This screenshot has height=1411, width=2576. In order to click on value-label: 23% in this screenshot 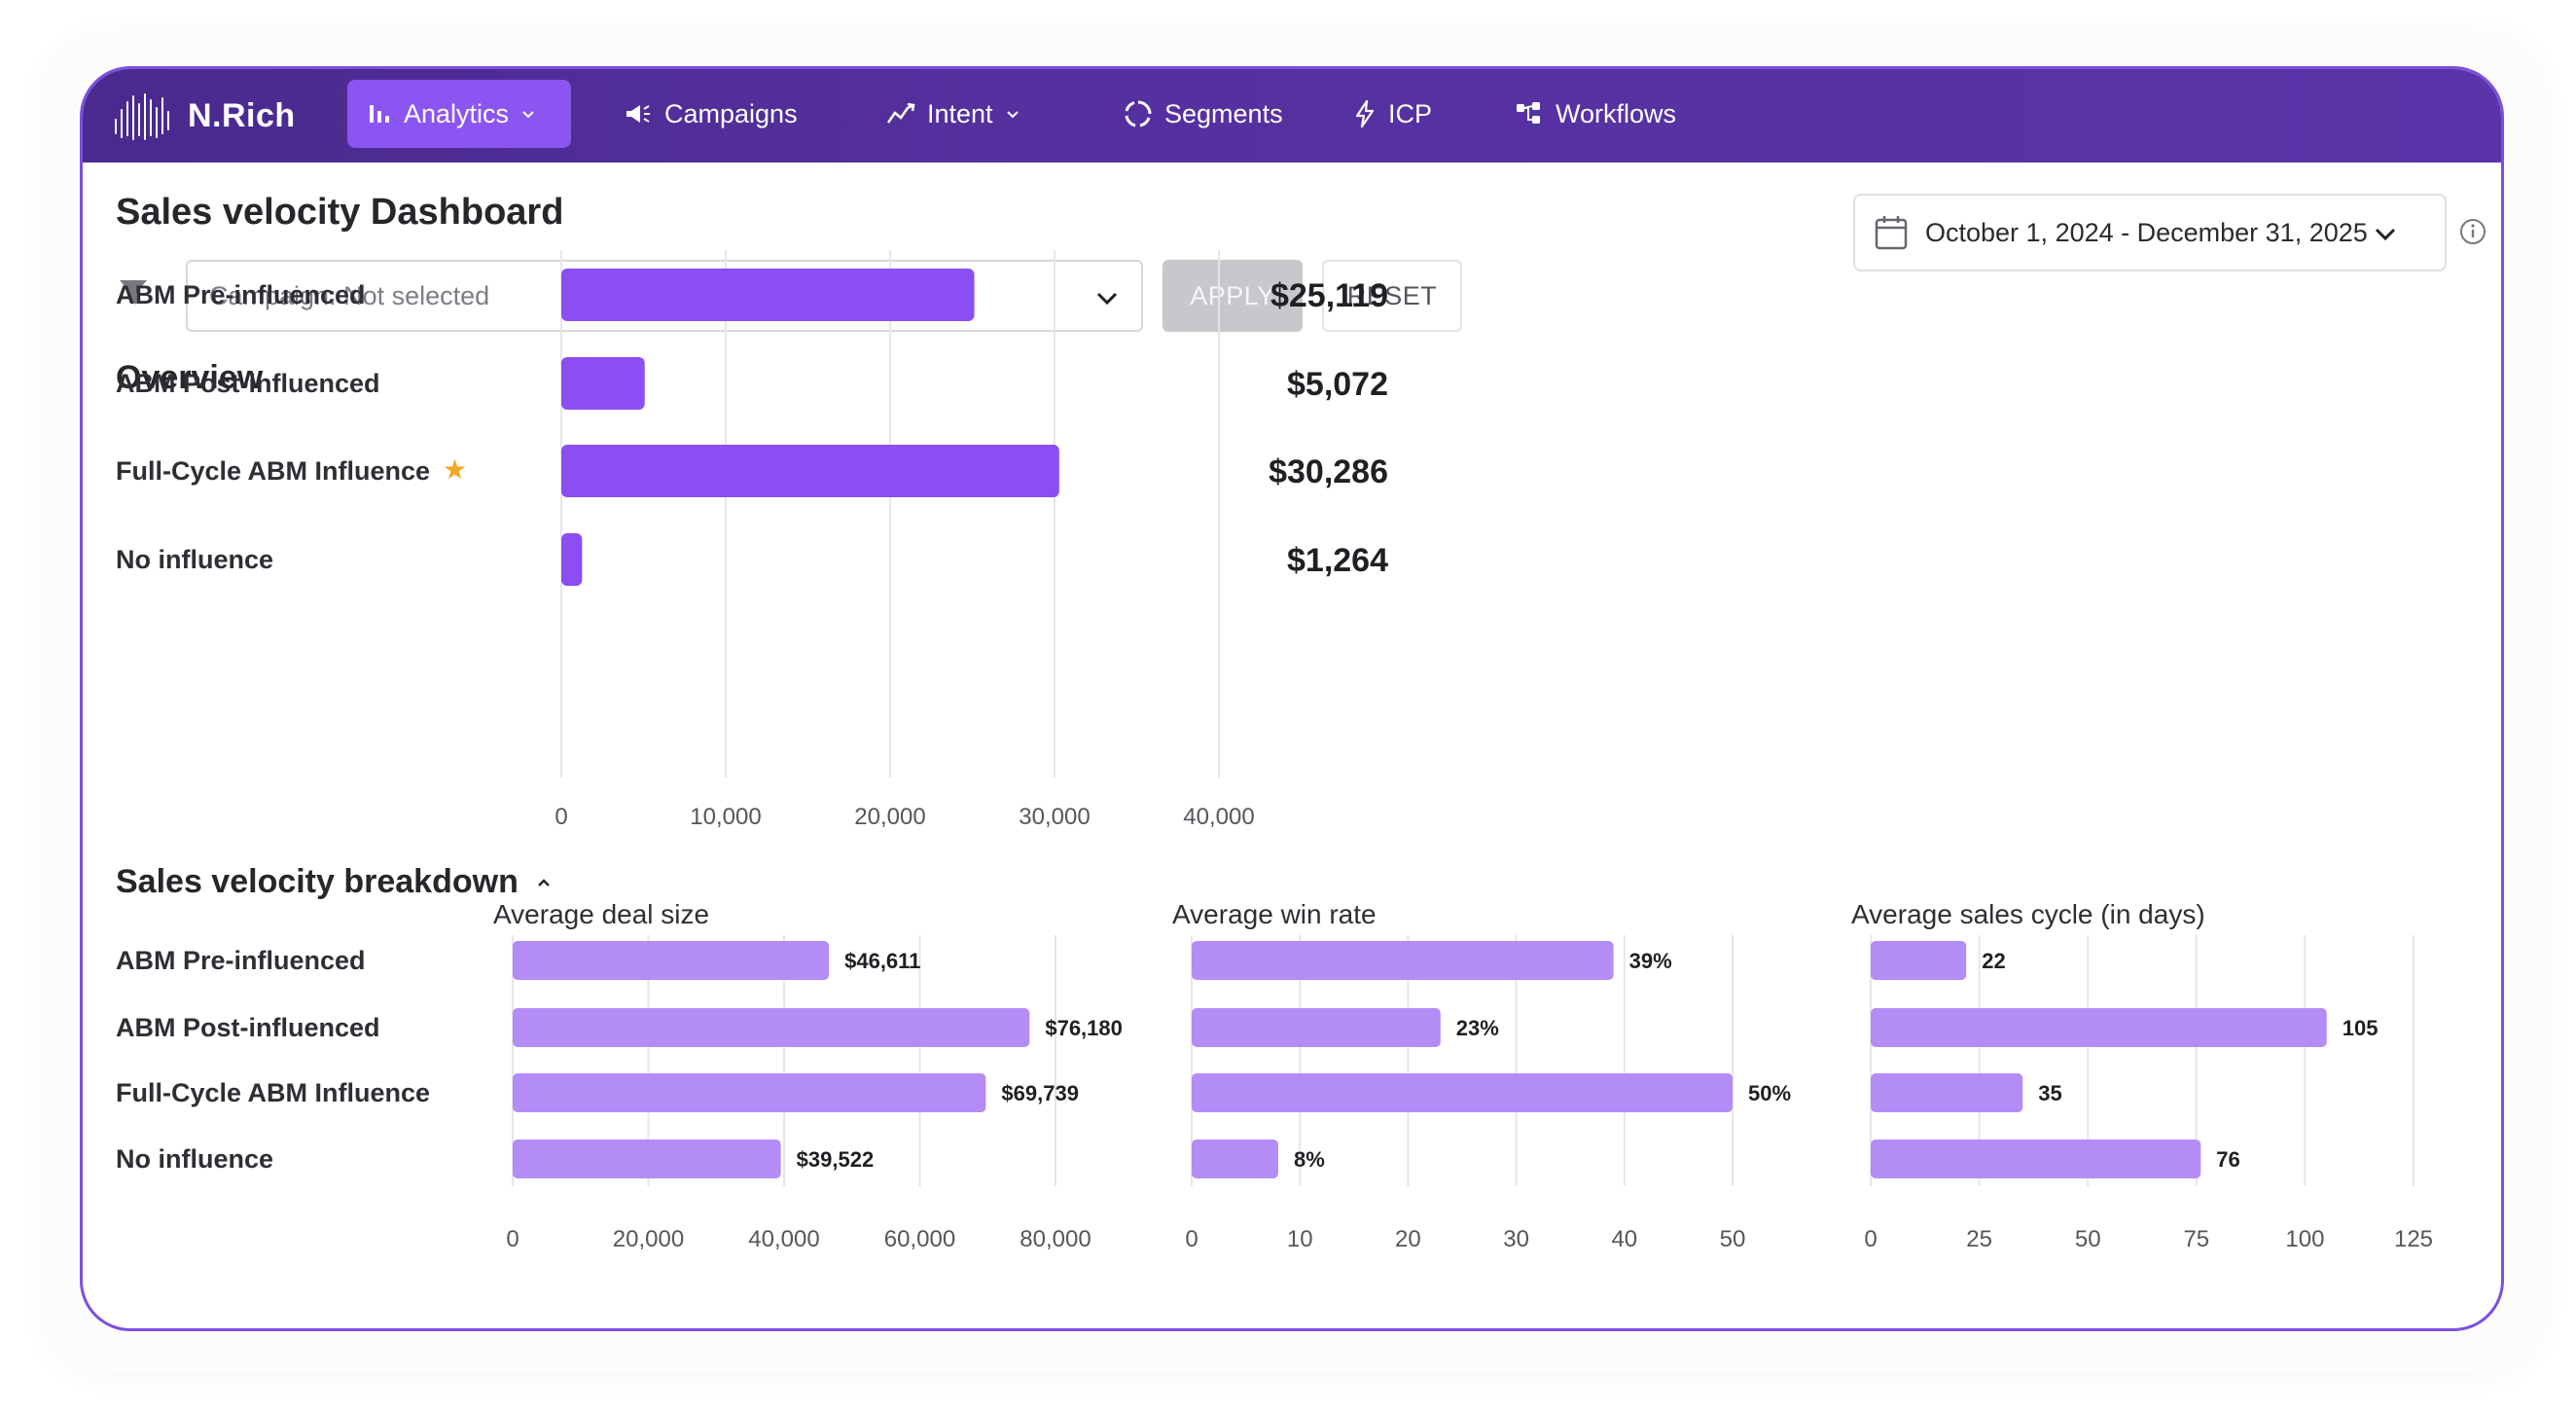, I will do `click(1477, 1028)`.